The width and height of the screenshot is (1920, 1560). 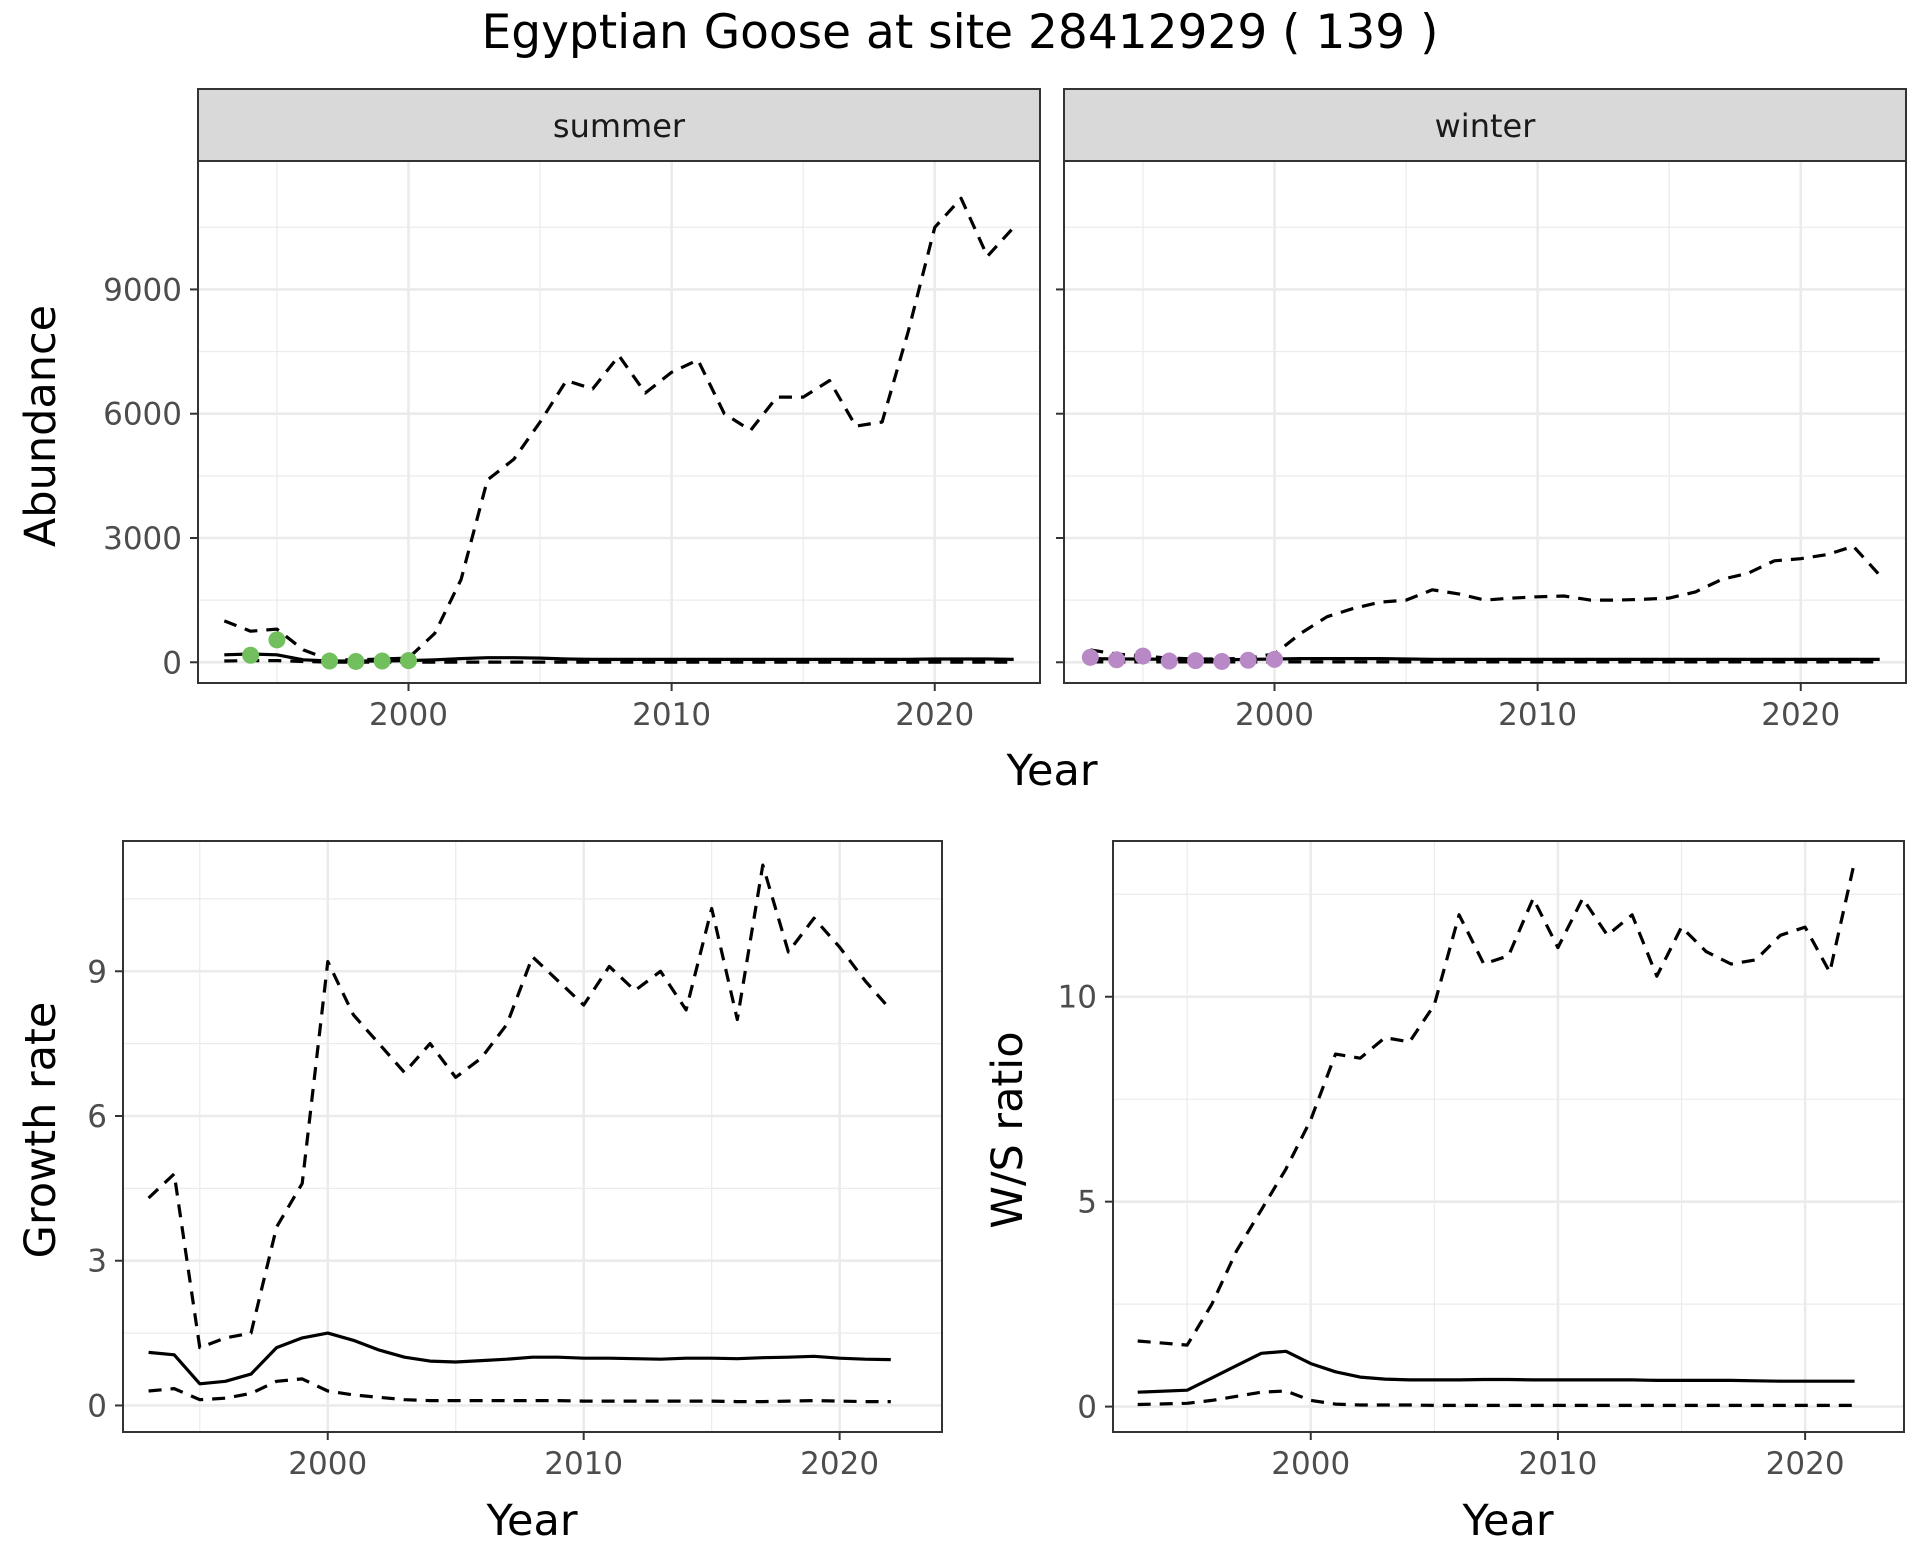 I want to click on strip-winter, so click(x=1485, y=125).